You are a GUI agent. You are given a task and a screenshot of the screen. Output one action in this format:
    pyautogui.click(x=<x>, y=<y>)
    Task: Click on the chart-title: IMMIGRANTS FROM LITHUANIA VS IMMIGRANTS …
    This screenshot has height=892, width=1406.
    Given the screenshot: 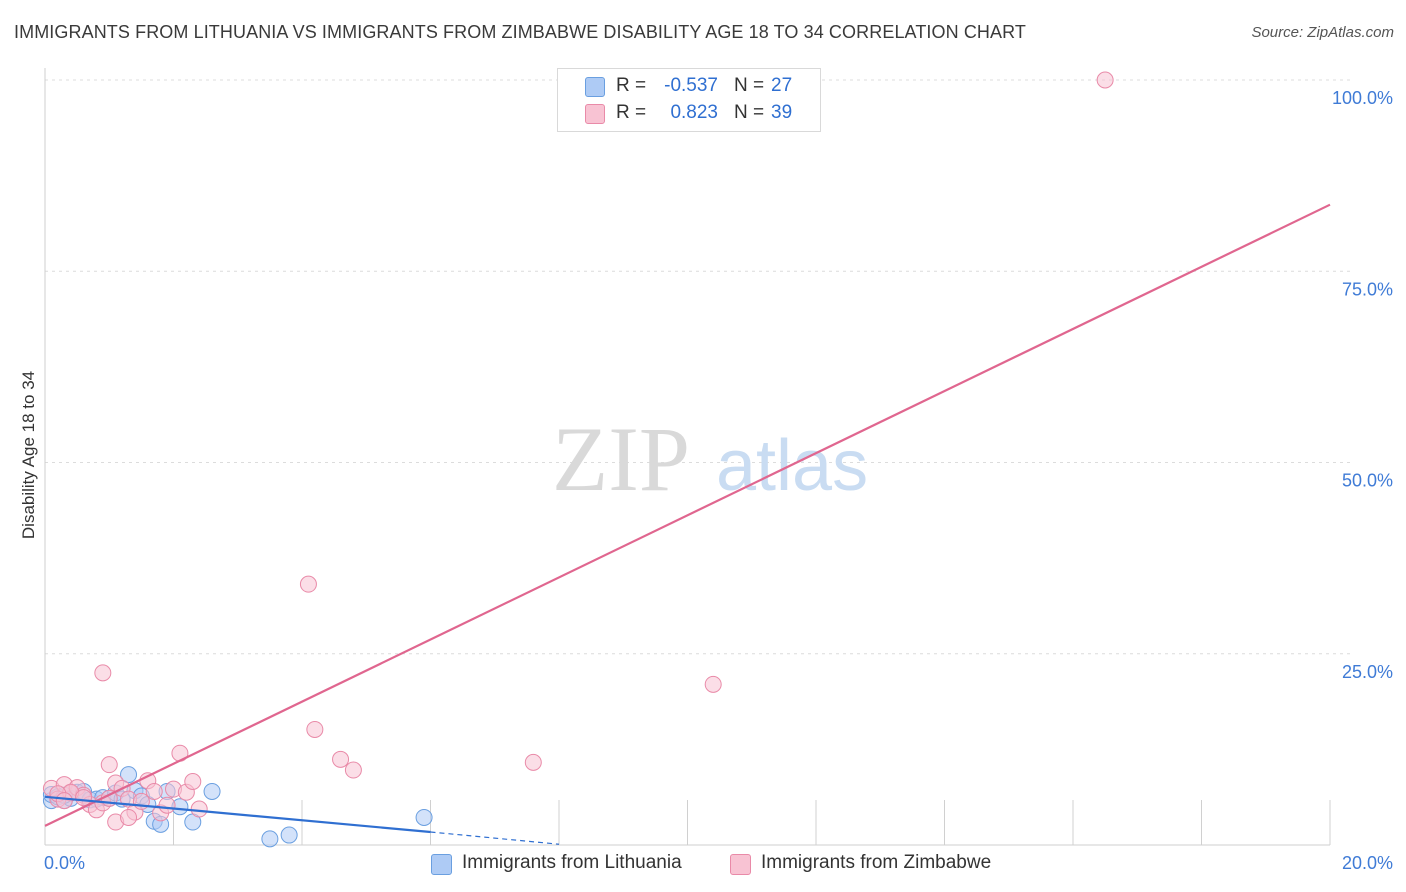 What is the action you would take?
    pyautogui.click(x=520, y=32)
    